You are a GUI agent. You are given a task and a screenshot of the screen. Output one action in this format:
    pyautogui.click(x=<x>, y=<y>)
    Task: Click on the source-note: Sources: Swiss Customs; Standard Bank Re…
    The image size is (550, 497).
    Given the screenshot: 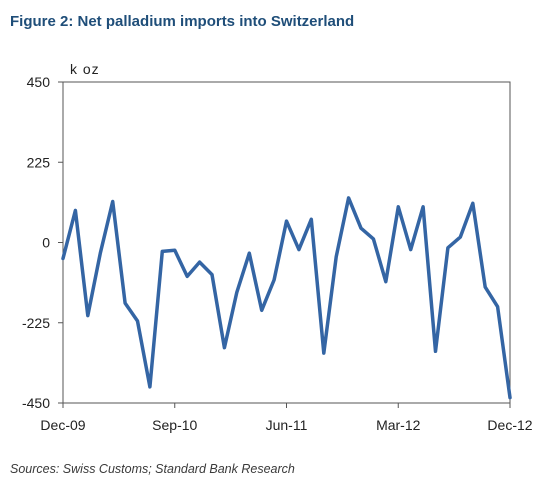 What is the action you would take?
    pyautogui.click(x=152, y=469)
    